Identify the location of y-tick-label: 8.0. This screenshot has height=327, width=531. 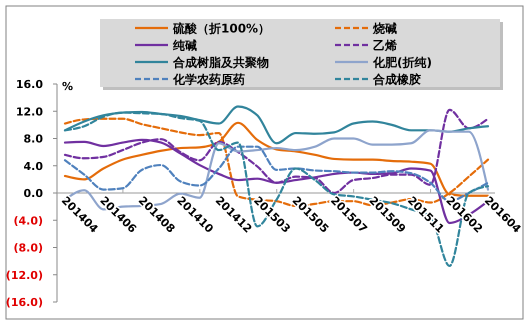
(34, 139).